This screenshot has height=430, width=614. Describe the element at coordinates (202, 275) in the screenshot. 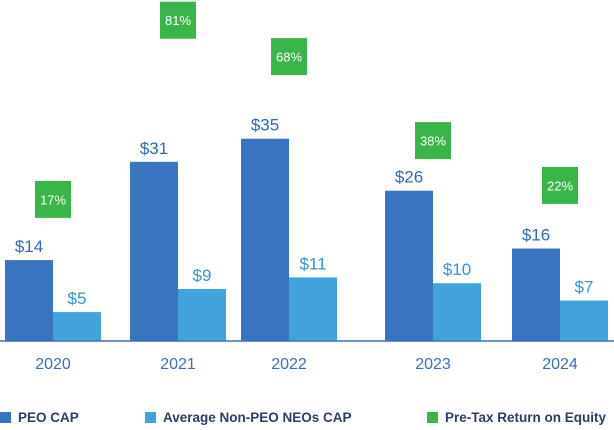

I see `value-label-nonpeo-2021: $9` at that location.